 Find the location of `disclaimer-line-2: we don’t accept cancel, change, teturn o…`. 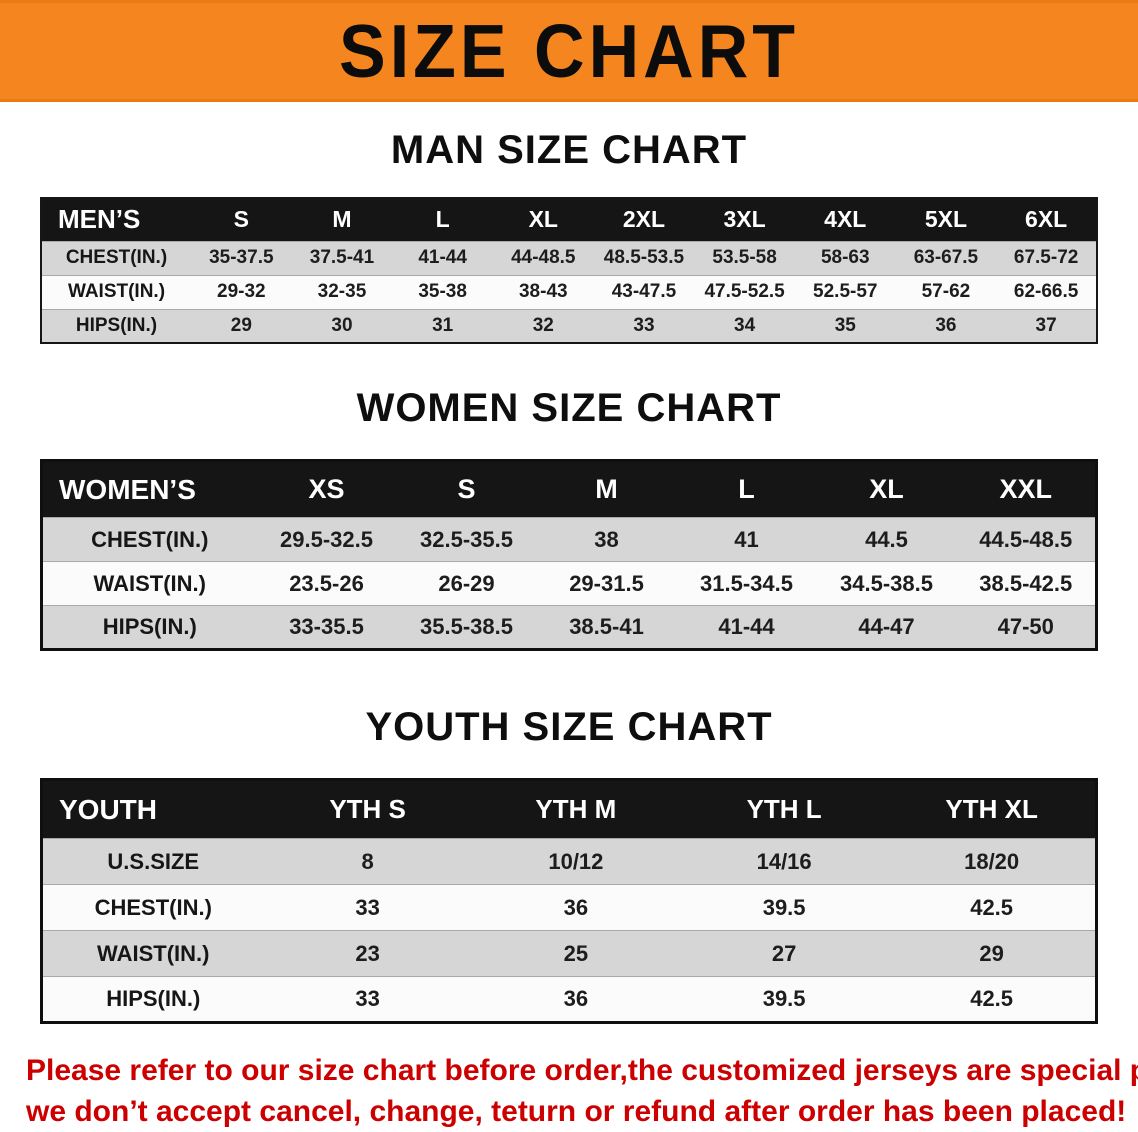

disclaimer-line-2: we don’t accept cancel, change, teturn o… is located at coordinates (576, 1111).